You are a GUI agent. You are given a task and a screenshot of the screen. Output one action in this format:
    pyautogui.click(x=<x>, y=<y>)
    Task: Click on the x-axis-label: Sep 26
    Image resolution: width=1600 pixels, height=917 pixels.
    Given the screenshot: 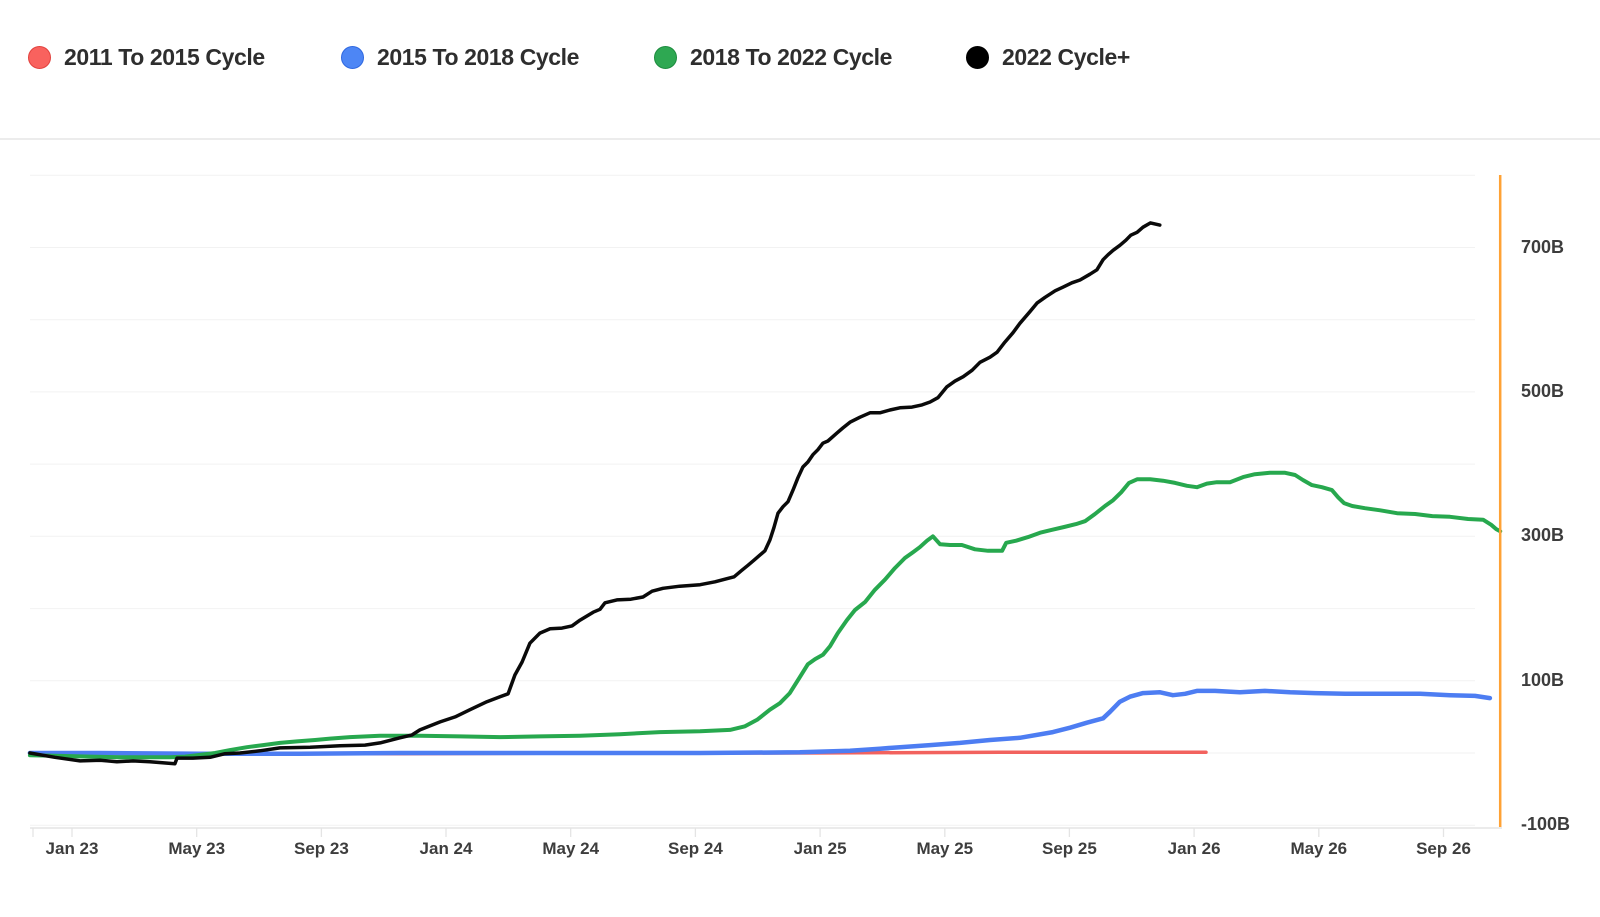 What is the action you would take?
    pyautogui.click(x=1443, y=848)
    